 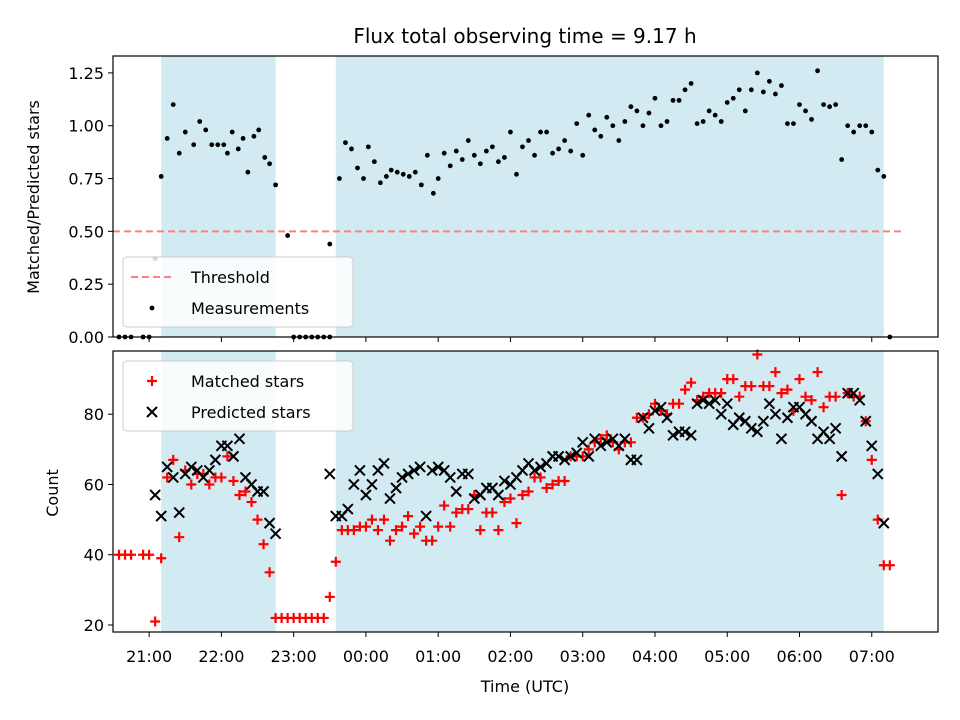 I want to click on top-y-axis-label: Matched/Predicted stars, so click(x=33, y=197).